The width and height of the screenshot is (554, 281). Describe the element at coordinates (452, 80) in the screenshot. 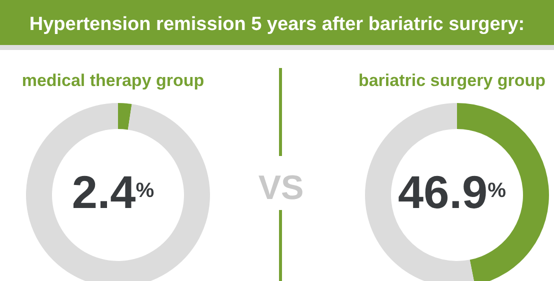

I see `chart-title: bariatric surgery group` at that location.